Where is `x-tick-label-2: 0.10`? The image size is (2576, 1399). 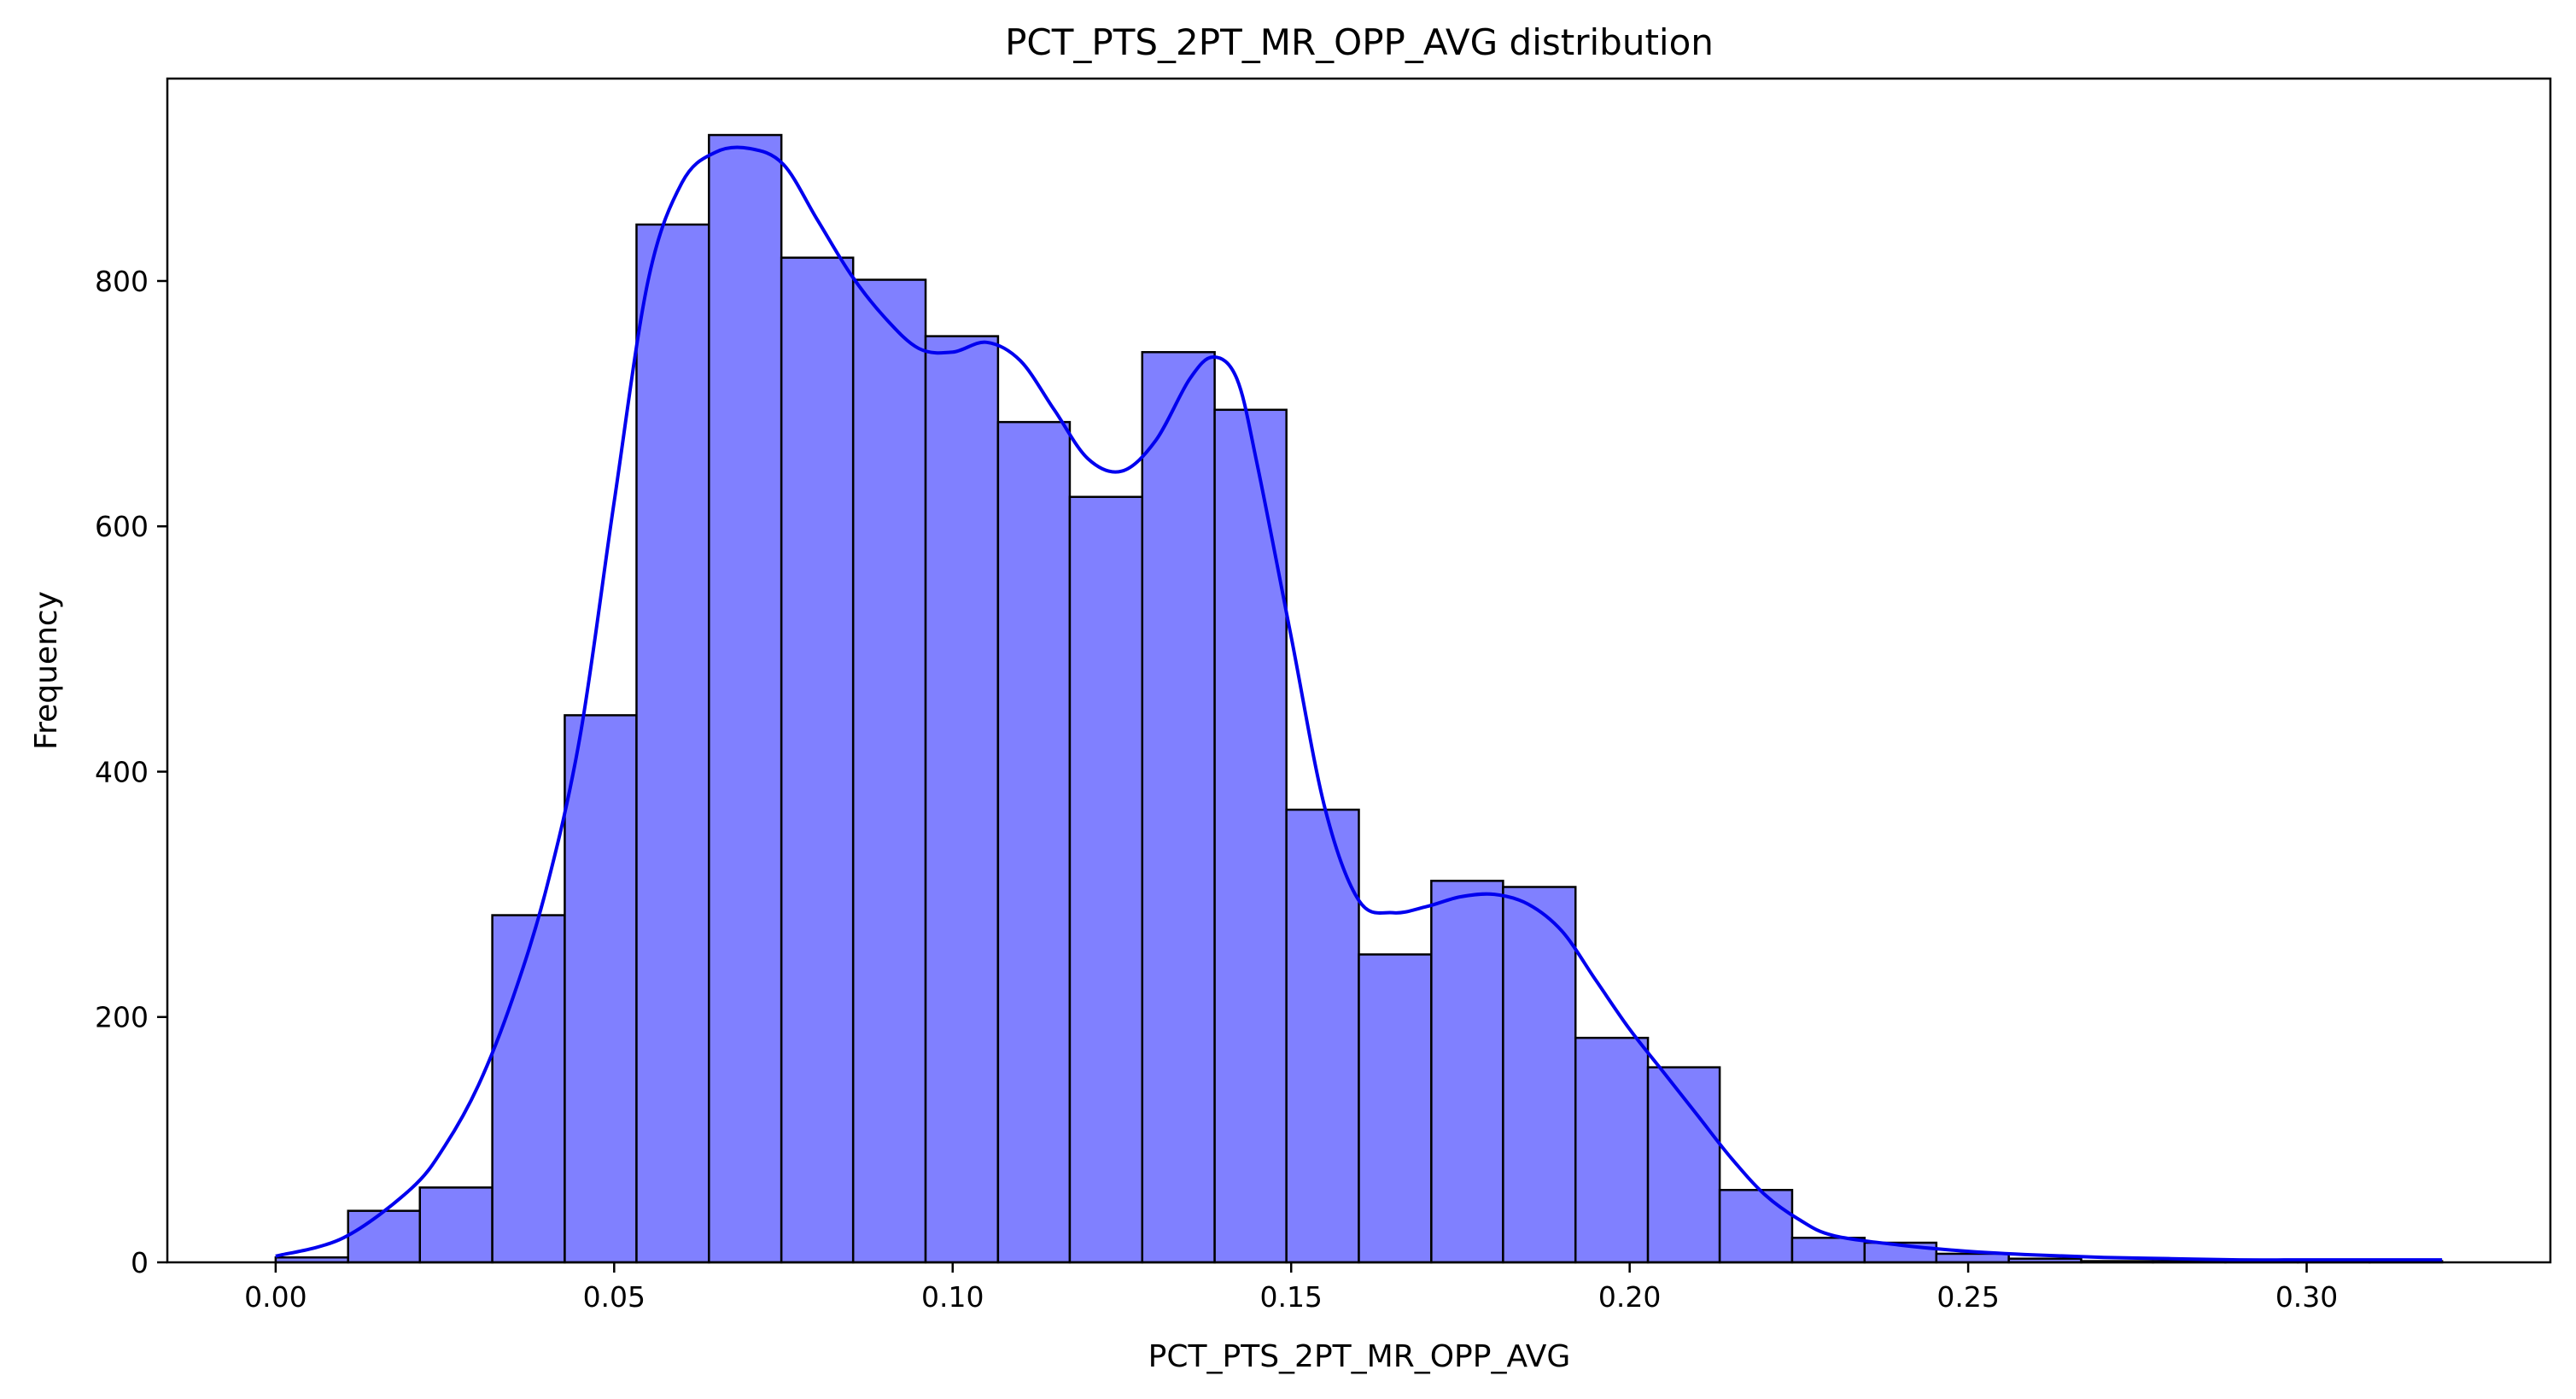 x-tick-label-2: 0.10 is located at coordinates (952, 1297).